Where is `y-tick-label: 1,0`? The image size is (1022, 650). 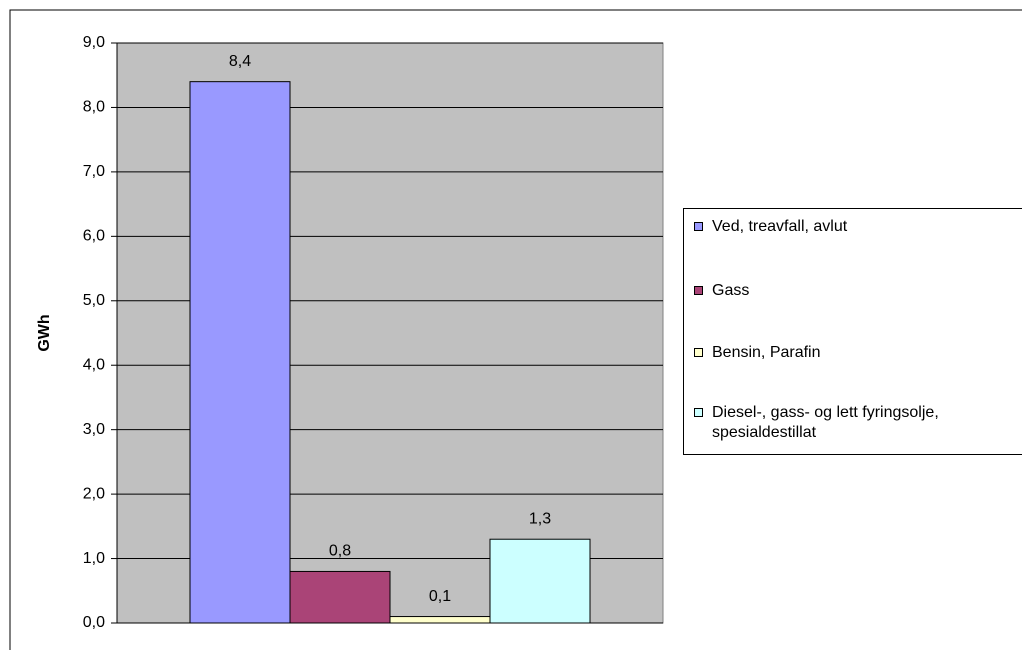
y-tick-label: 1,0 is located at coordinates (94, 558).